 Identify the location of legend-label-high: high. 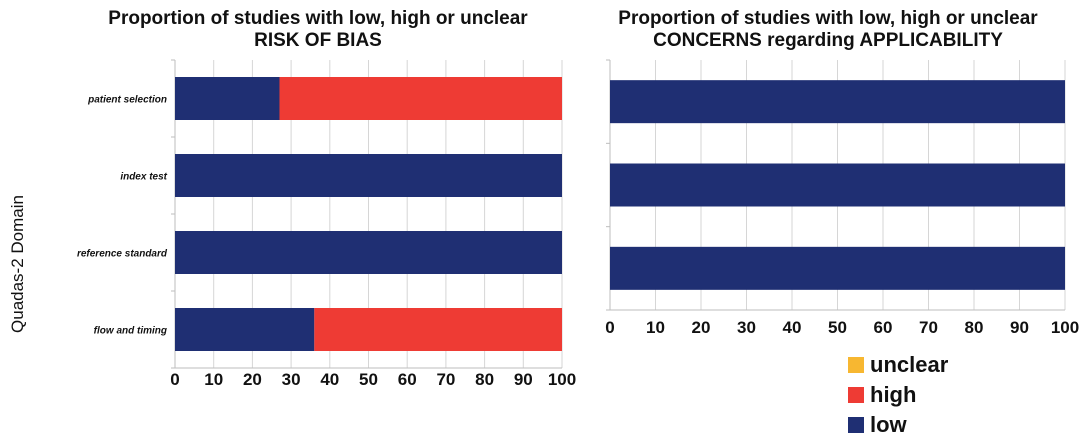
(893, 394).